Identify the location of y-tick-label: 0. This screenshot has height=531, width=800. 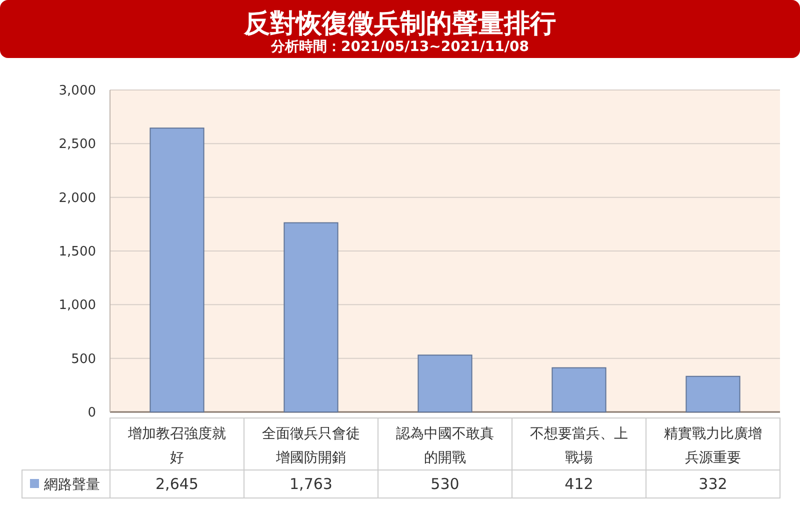
(92, 413).